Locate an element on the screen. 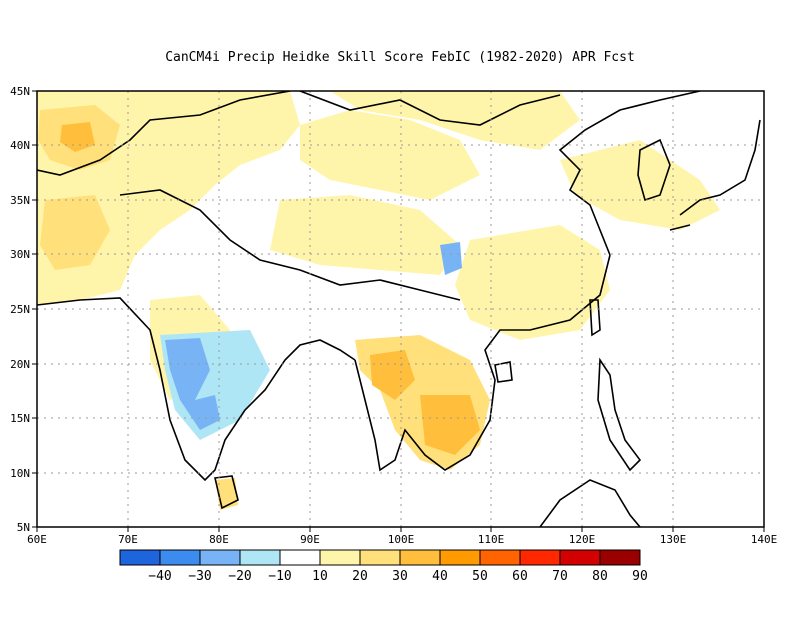 The height and width of the screenshot is (618, 800). lon-label: 90E is located at coordinates (310, 539).